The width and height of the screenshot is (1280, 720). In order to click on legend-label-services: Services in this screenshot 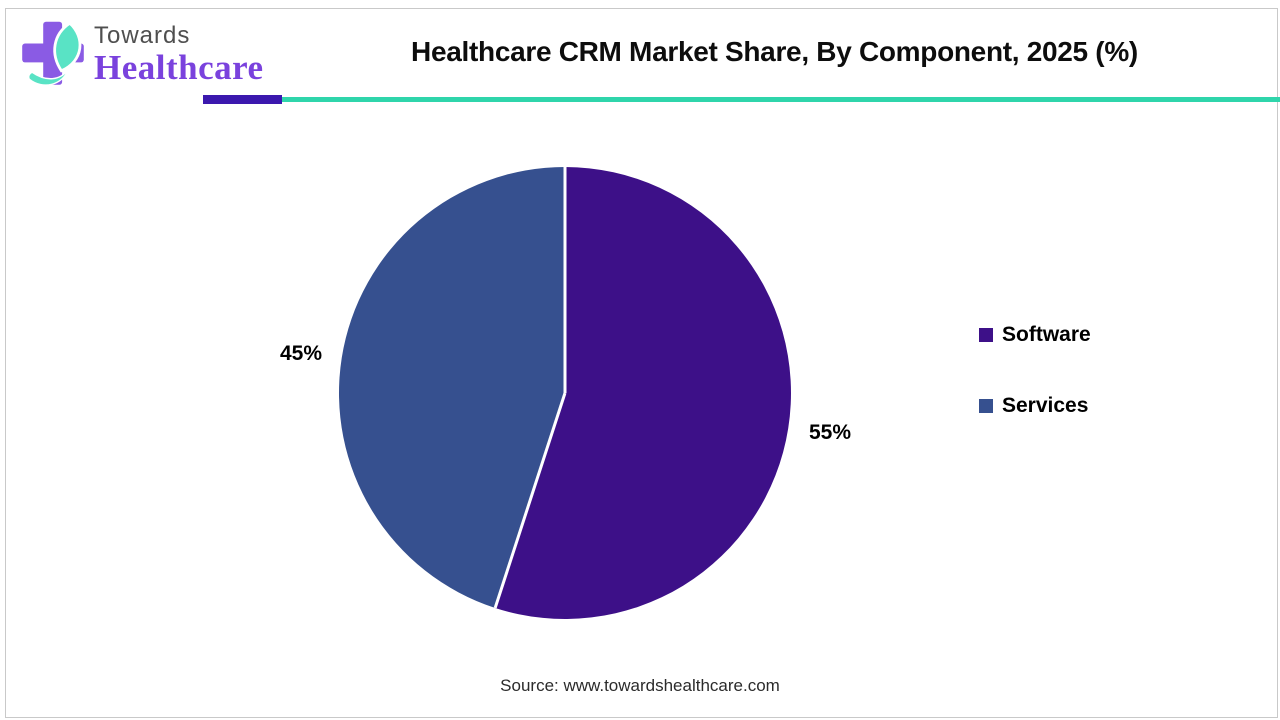, I will do `click(1045, 405)`.